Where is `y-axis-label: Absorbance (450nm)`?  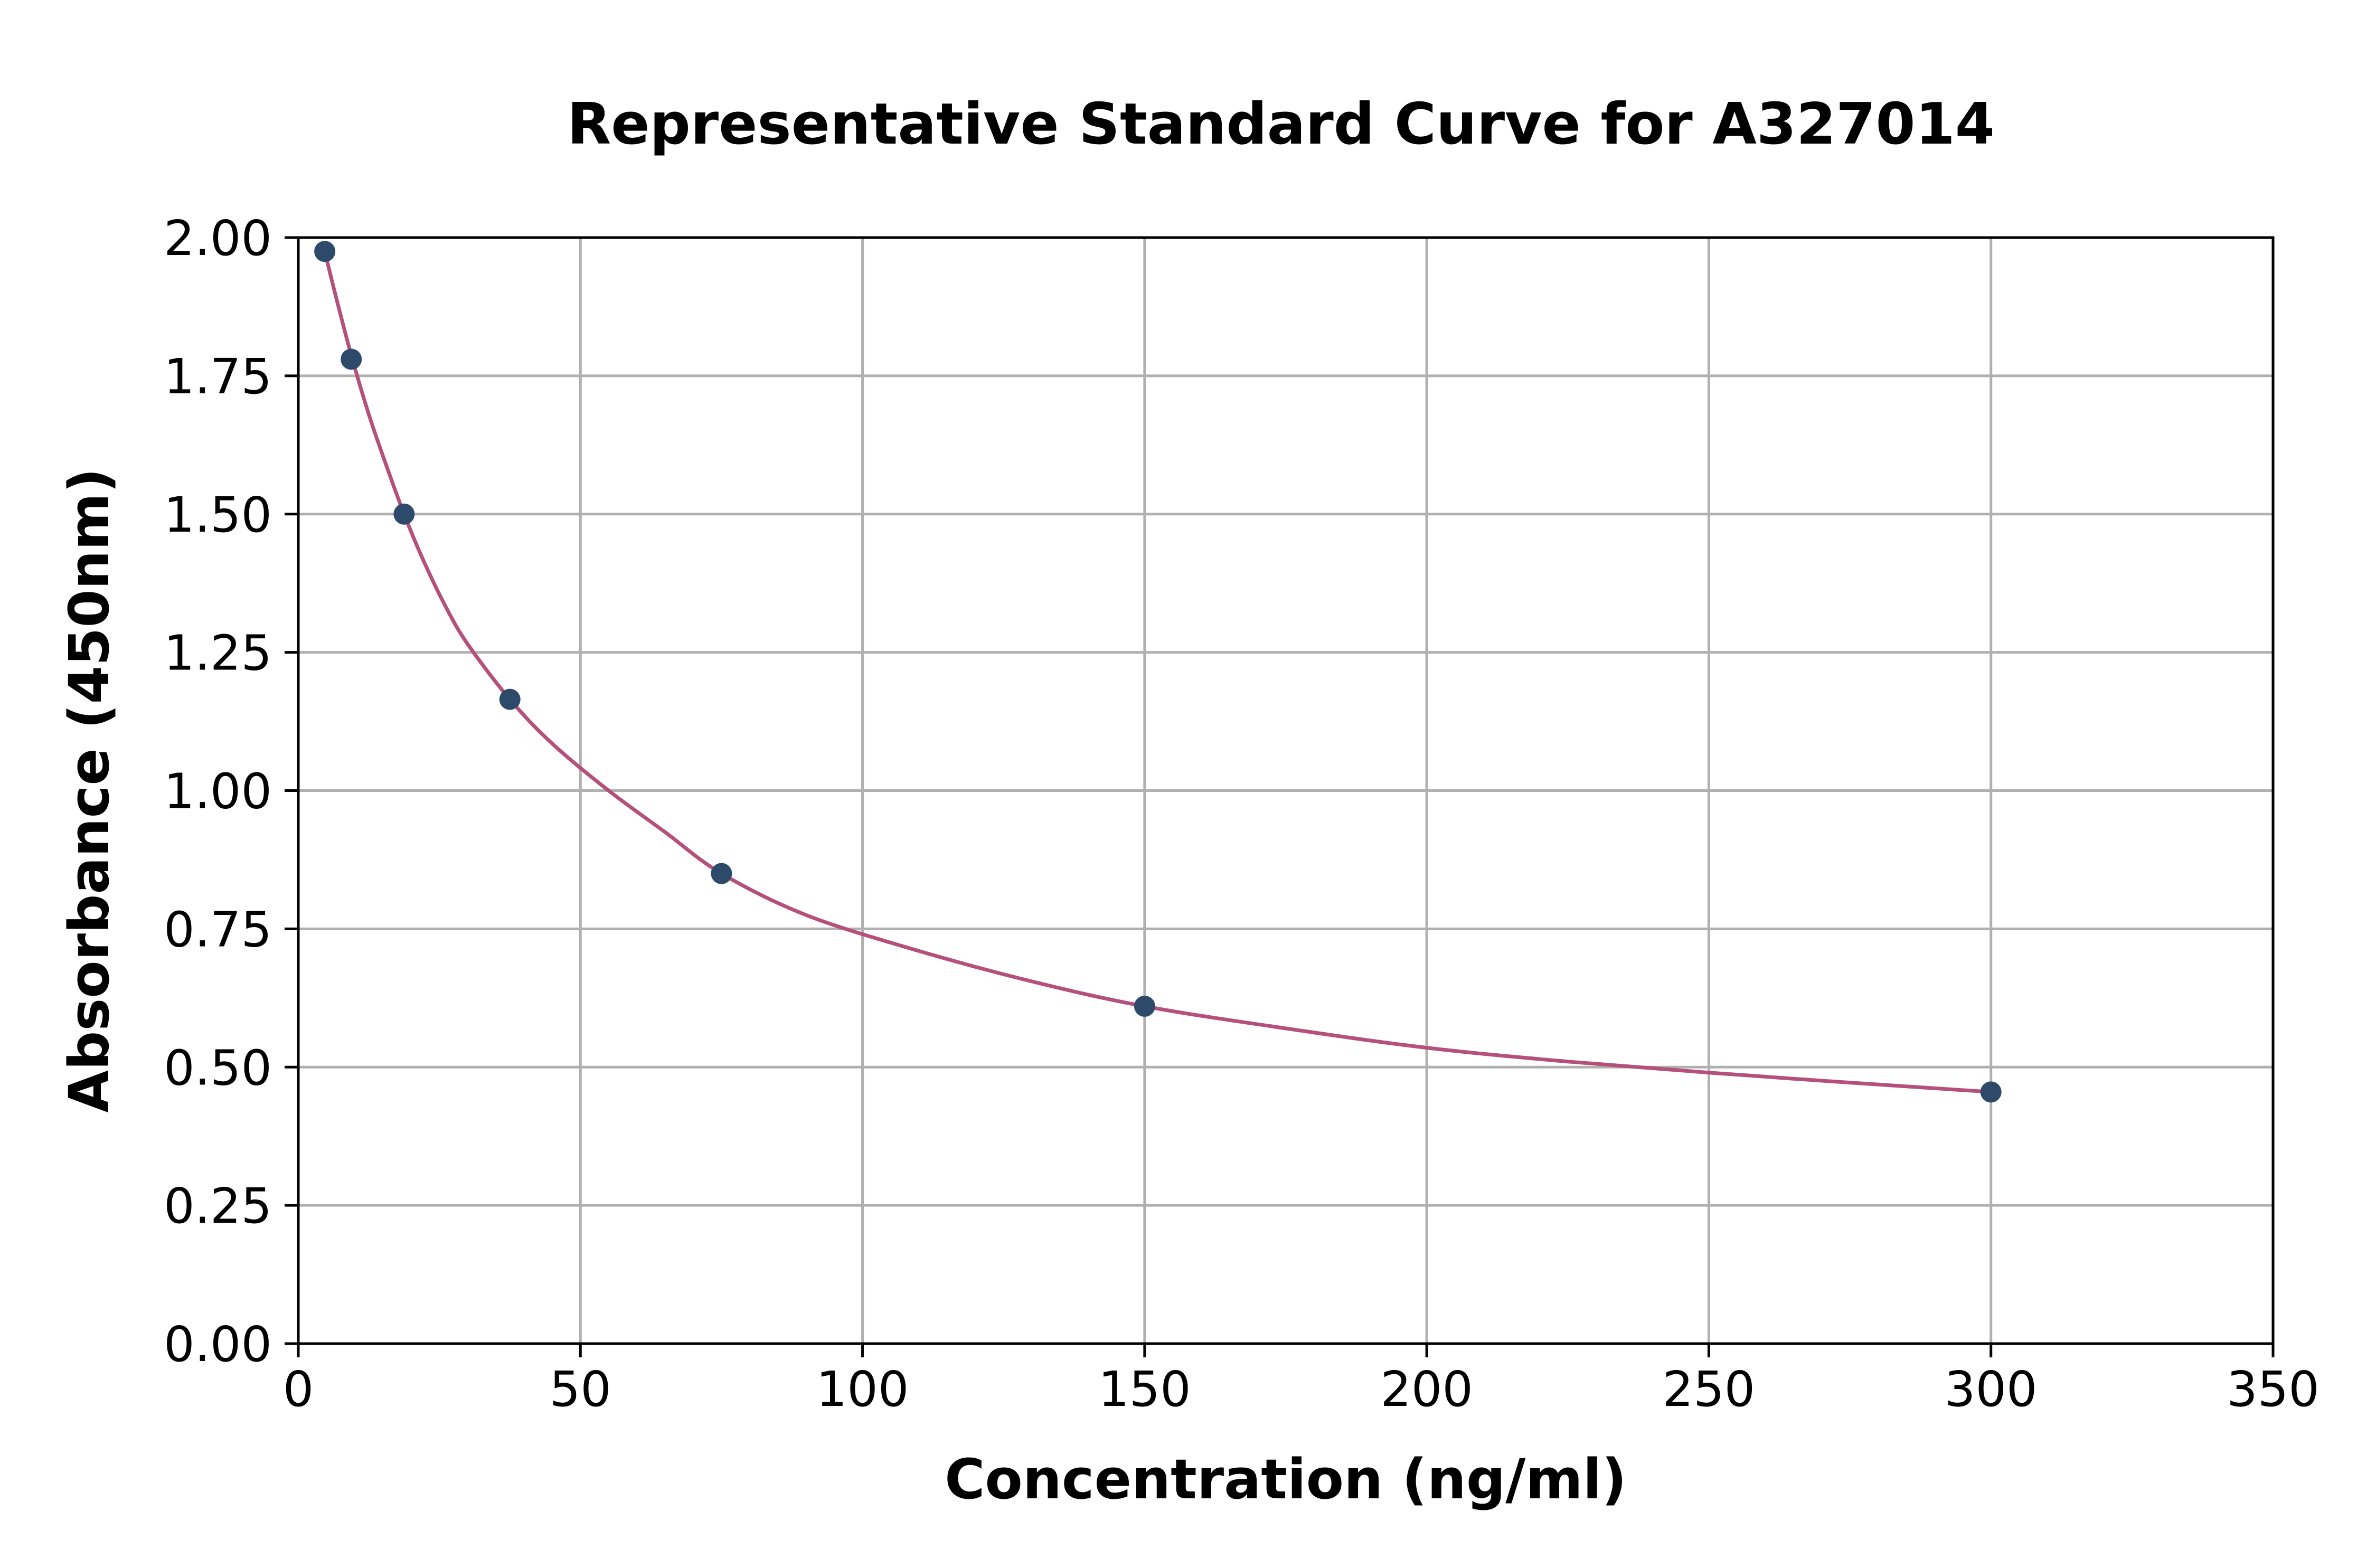
y-axis-label: Absorbance (450nm) is located at coordinates (89, 790).